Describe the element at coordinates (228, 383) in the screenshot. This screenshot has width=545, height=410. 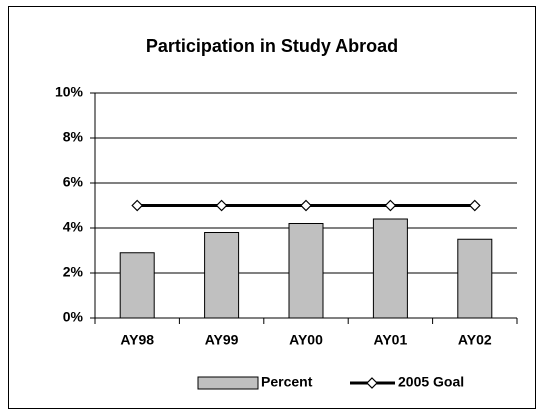
I see `legend-swatch` at that location.